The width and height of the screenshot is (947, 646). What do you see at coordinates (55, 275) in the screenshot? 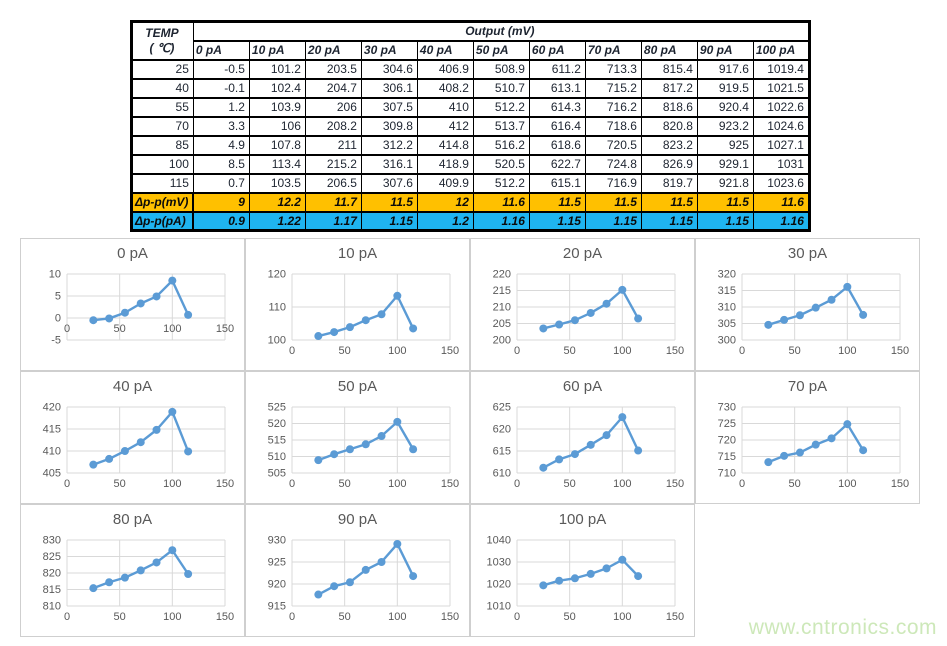
I see `y-tick-label: 10` at bounding box center [55, 275].